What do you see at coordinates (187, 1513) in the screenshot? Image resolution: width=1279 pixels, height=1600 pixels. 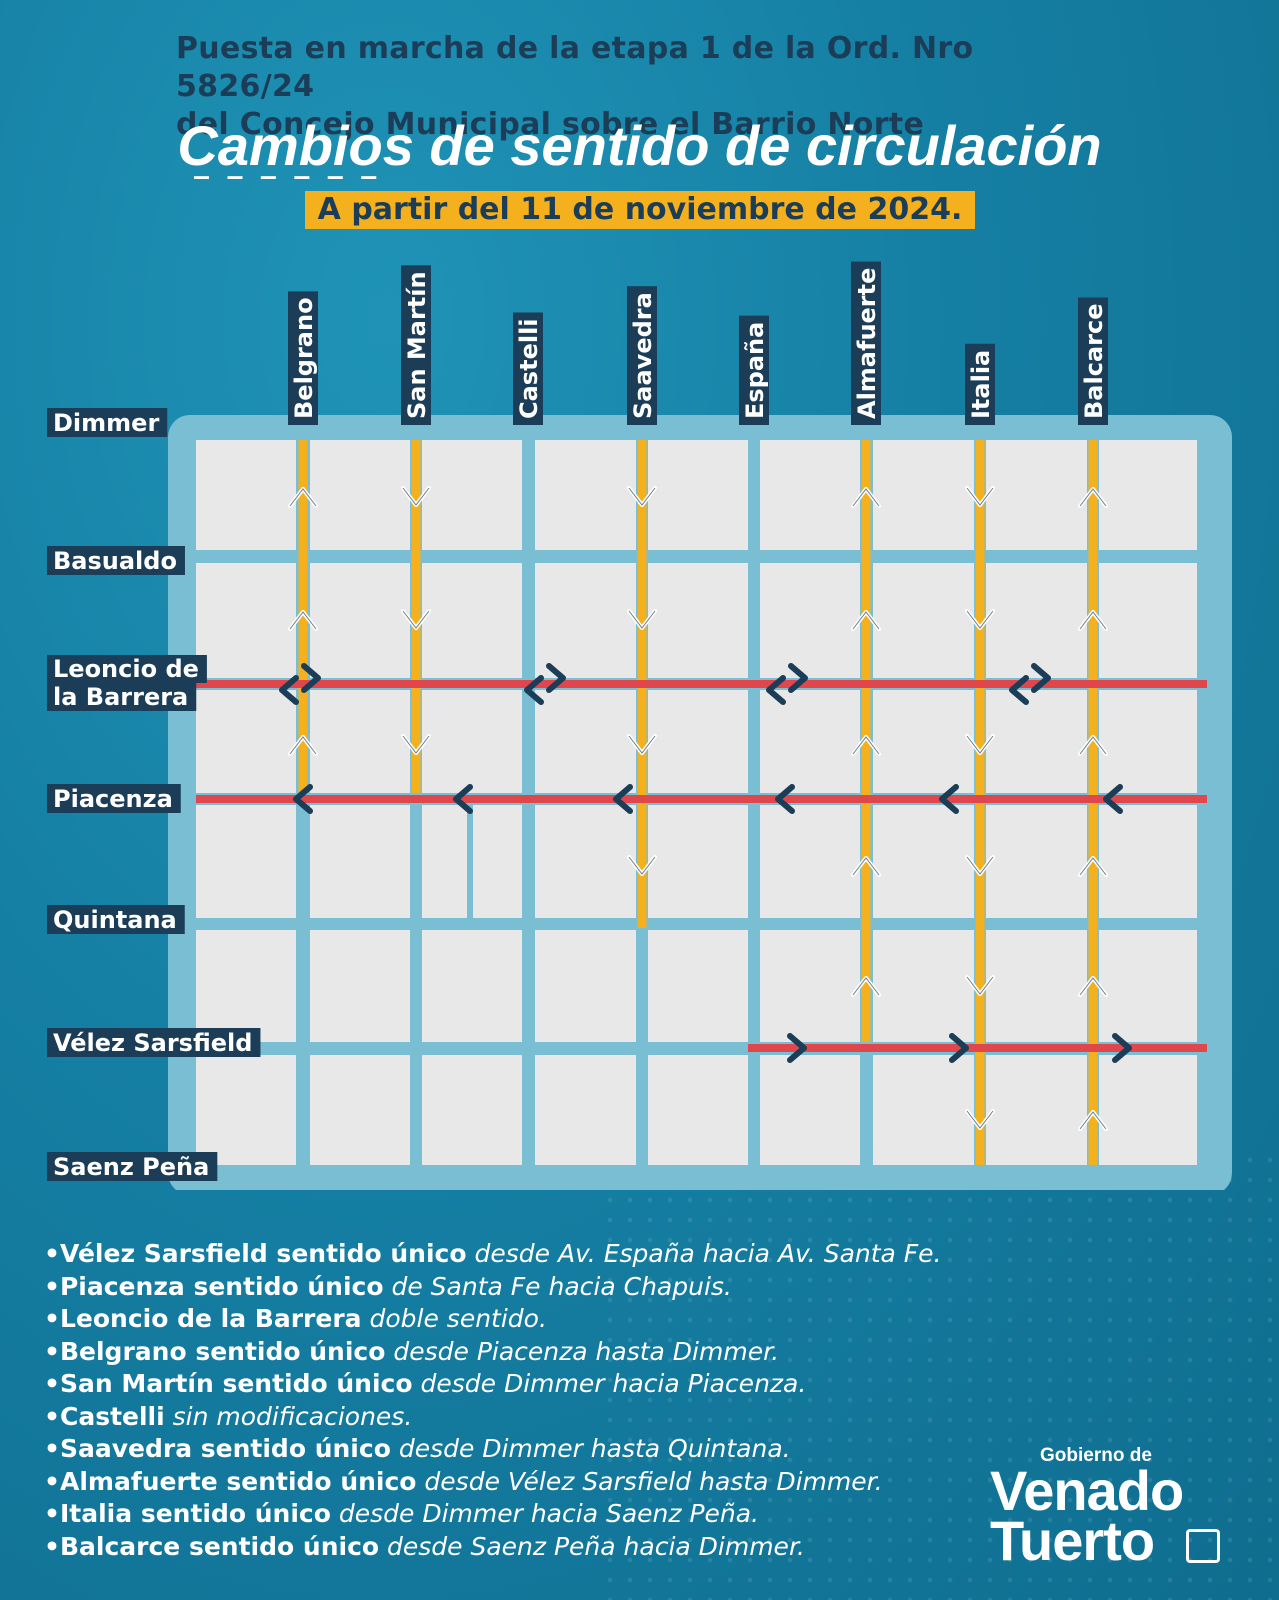 I see `note-street: •Italia sentido único` at bounding box center [187, 1513].